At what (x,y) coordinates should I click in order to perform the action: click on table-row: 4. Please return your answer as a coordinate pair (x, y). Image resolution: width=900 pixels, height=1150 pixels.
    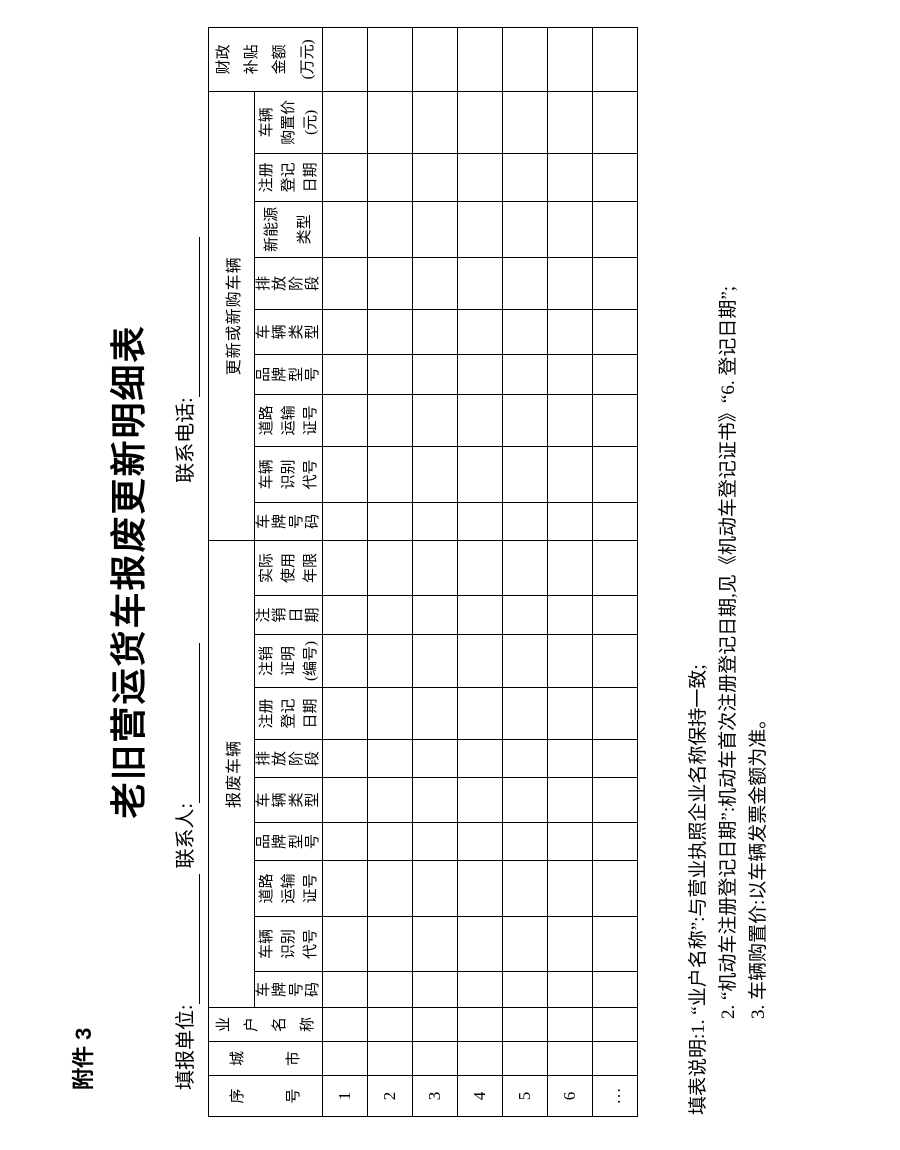
    Looking at the image, I should click on (480, 572).